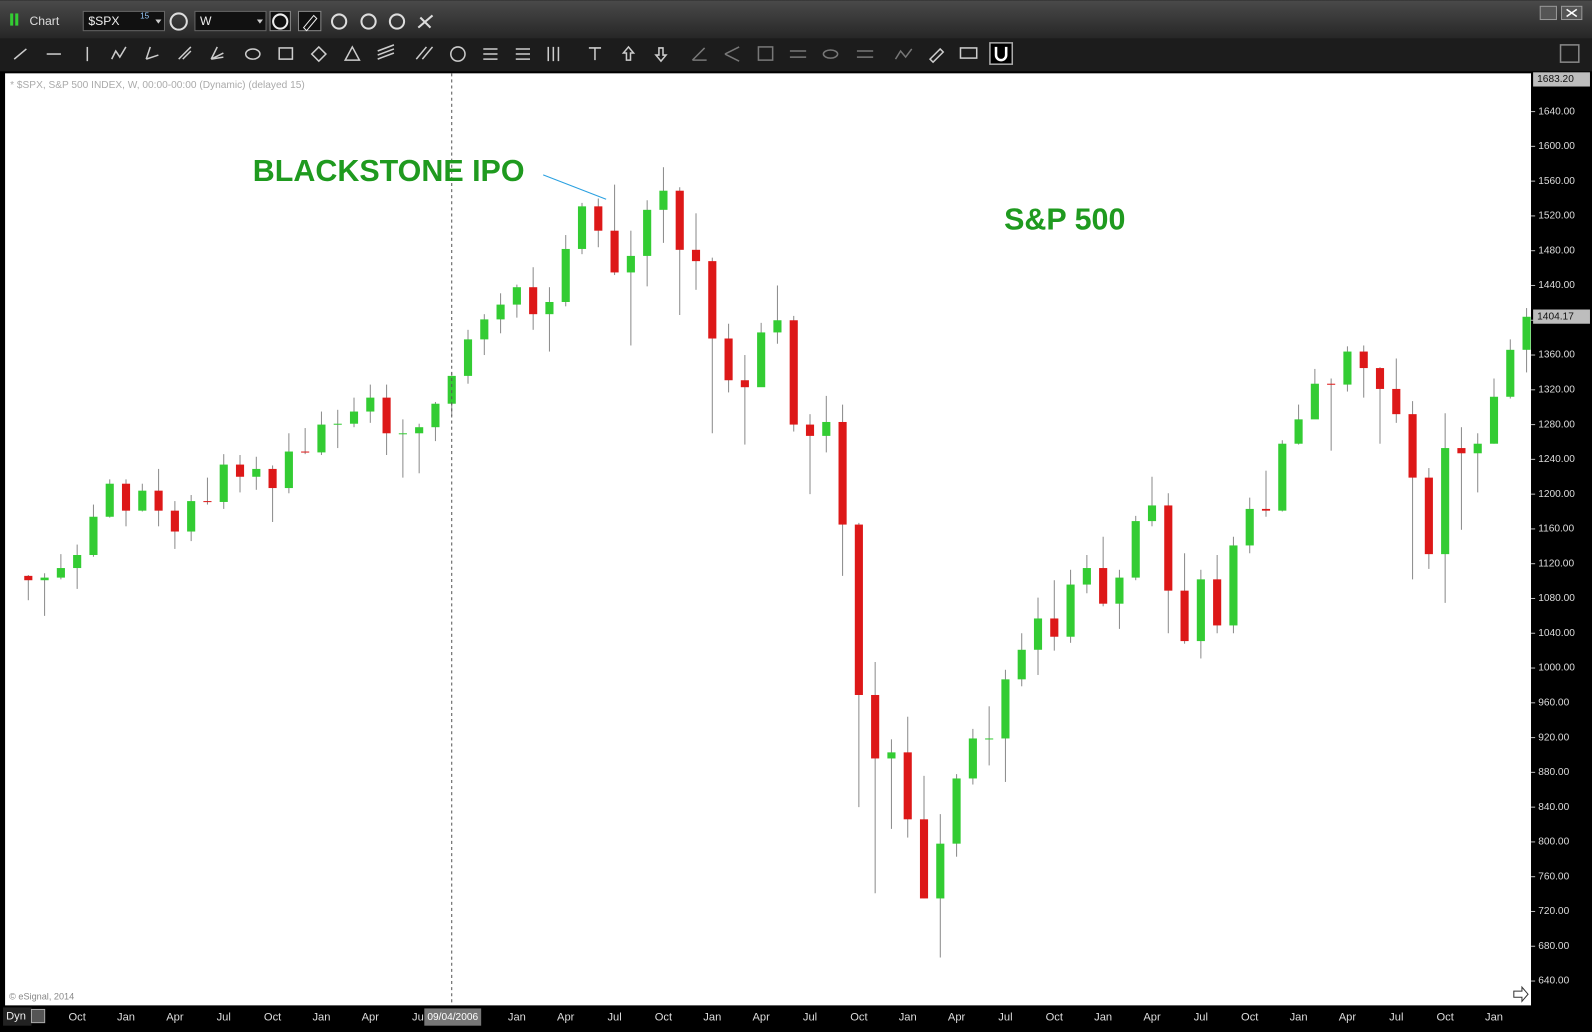 This screenshot has width=1592, height=1032. I want to click on cursor-label-box, so click(453, 1017).